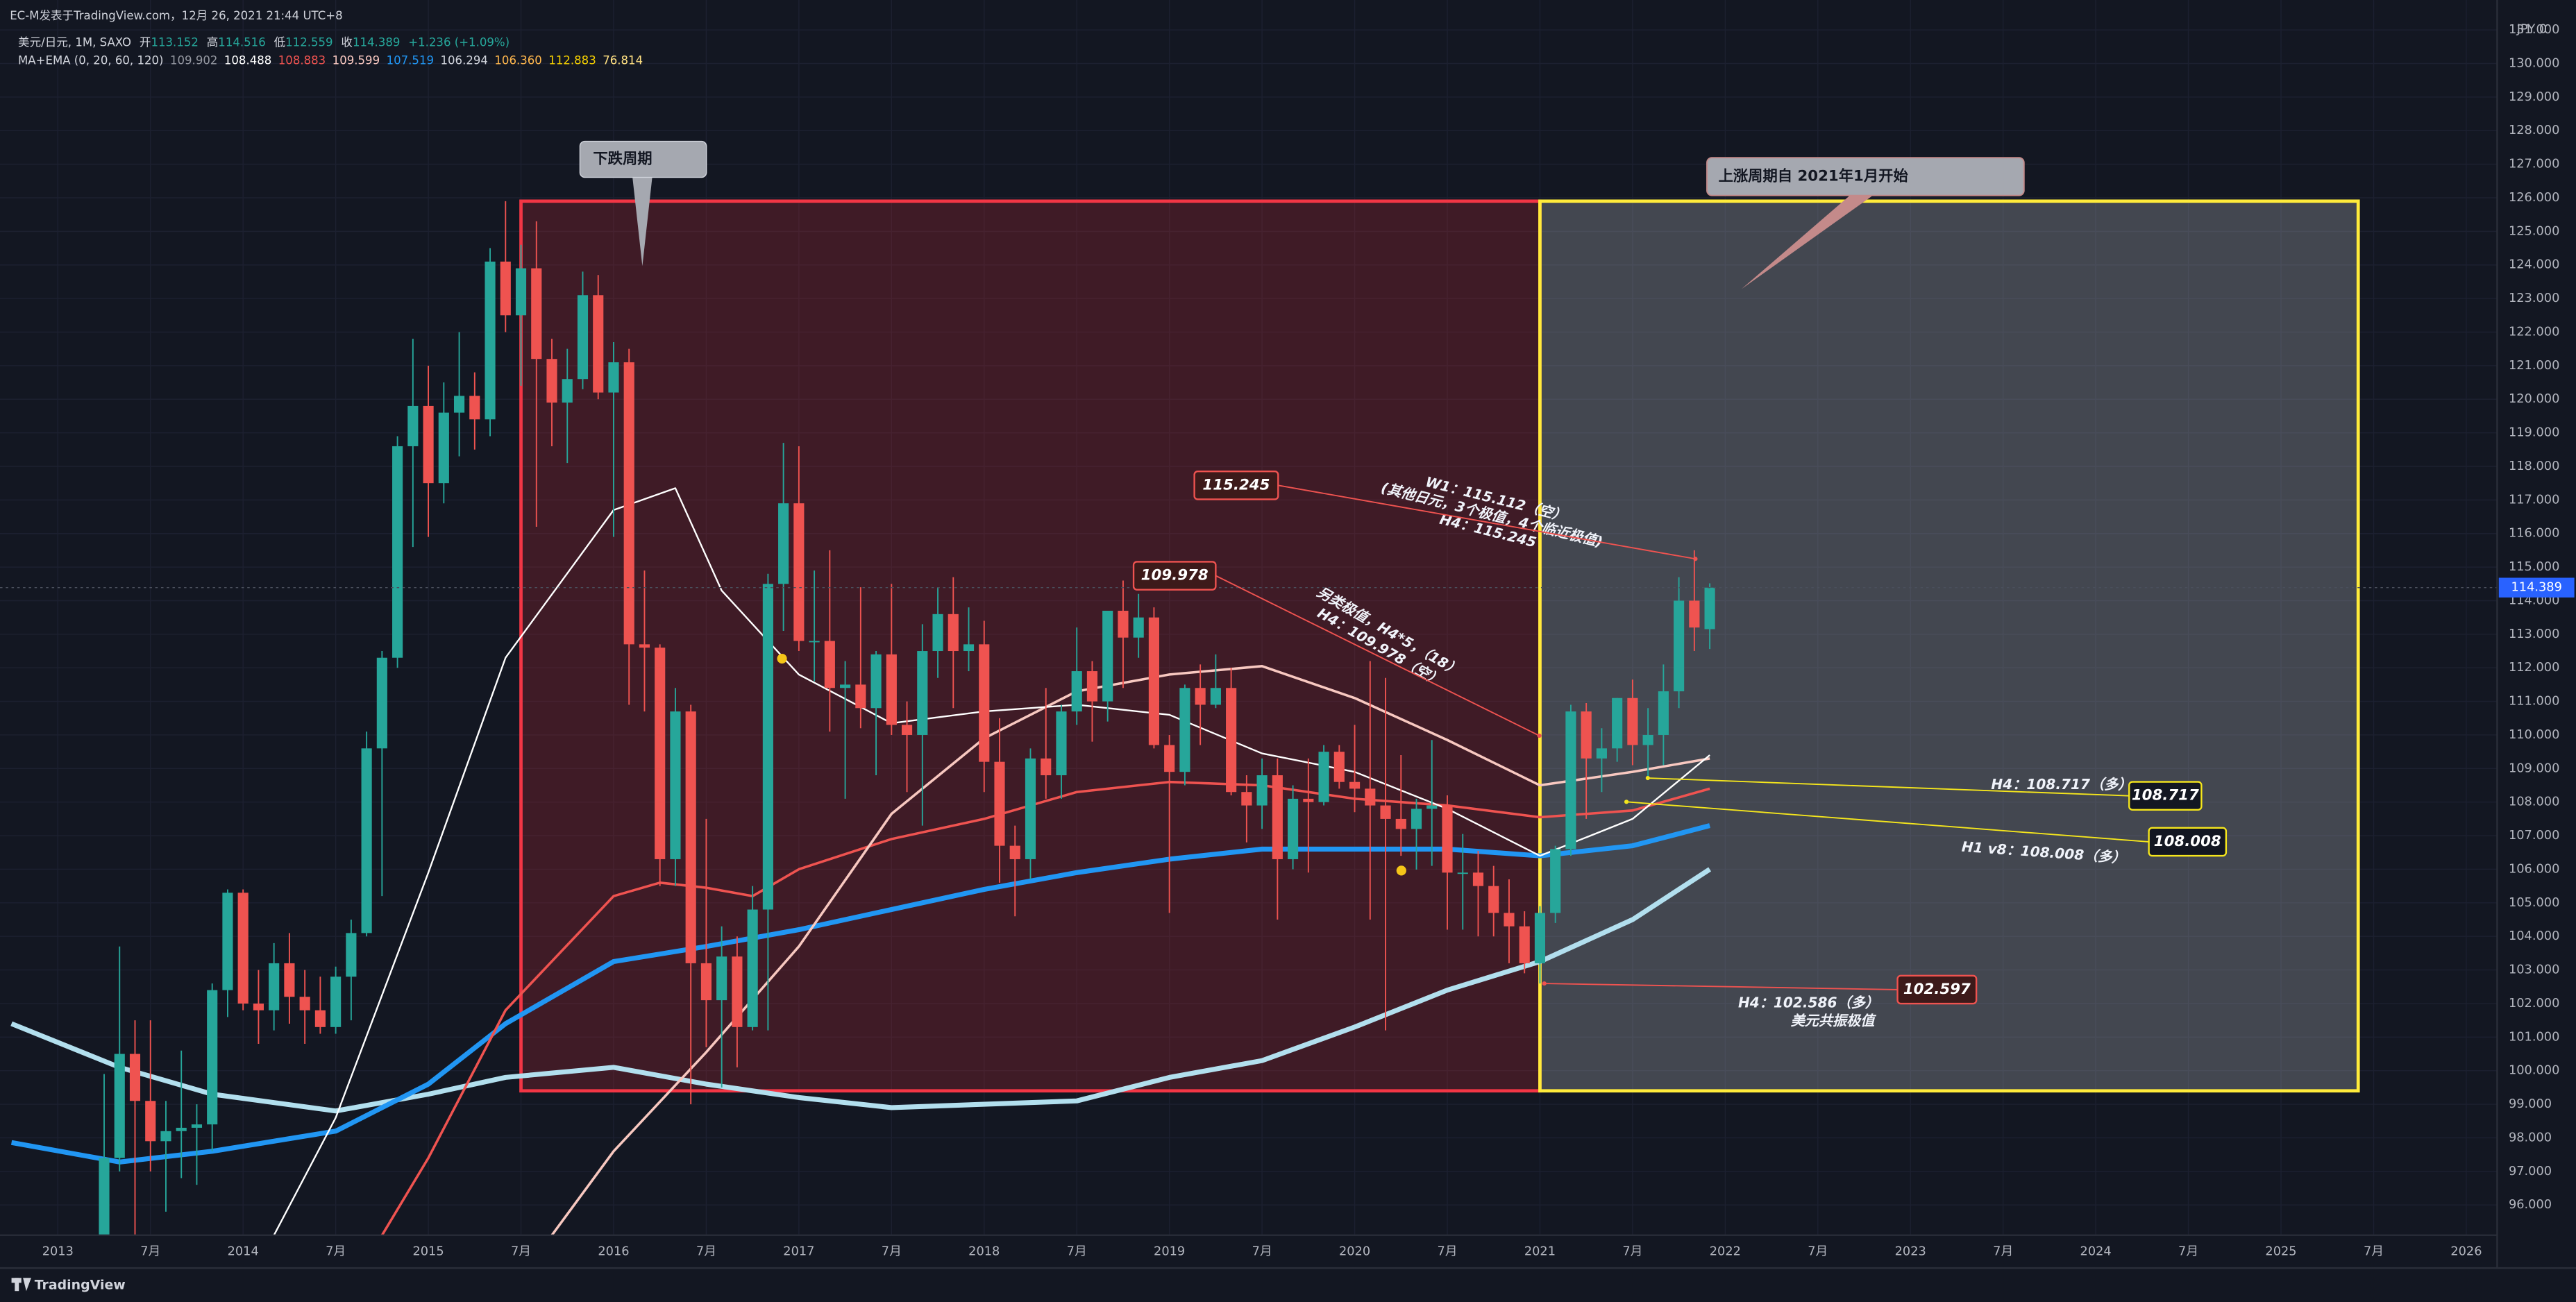 This screenshot has height=1302, width=2576. Describe the element at coordinates (2096, 1251) in the screenshot. I see `x-tick-label: 2024` at that location.